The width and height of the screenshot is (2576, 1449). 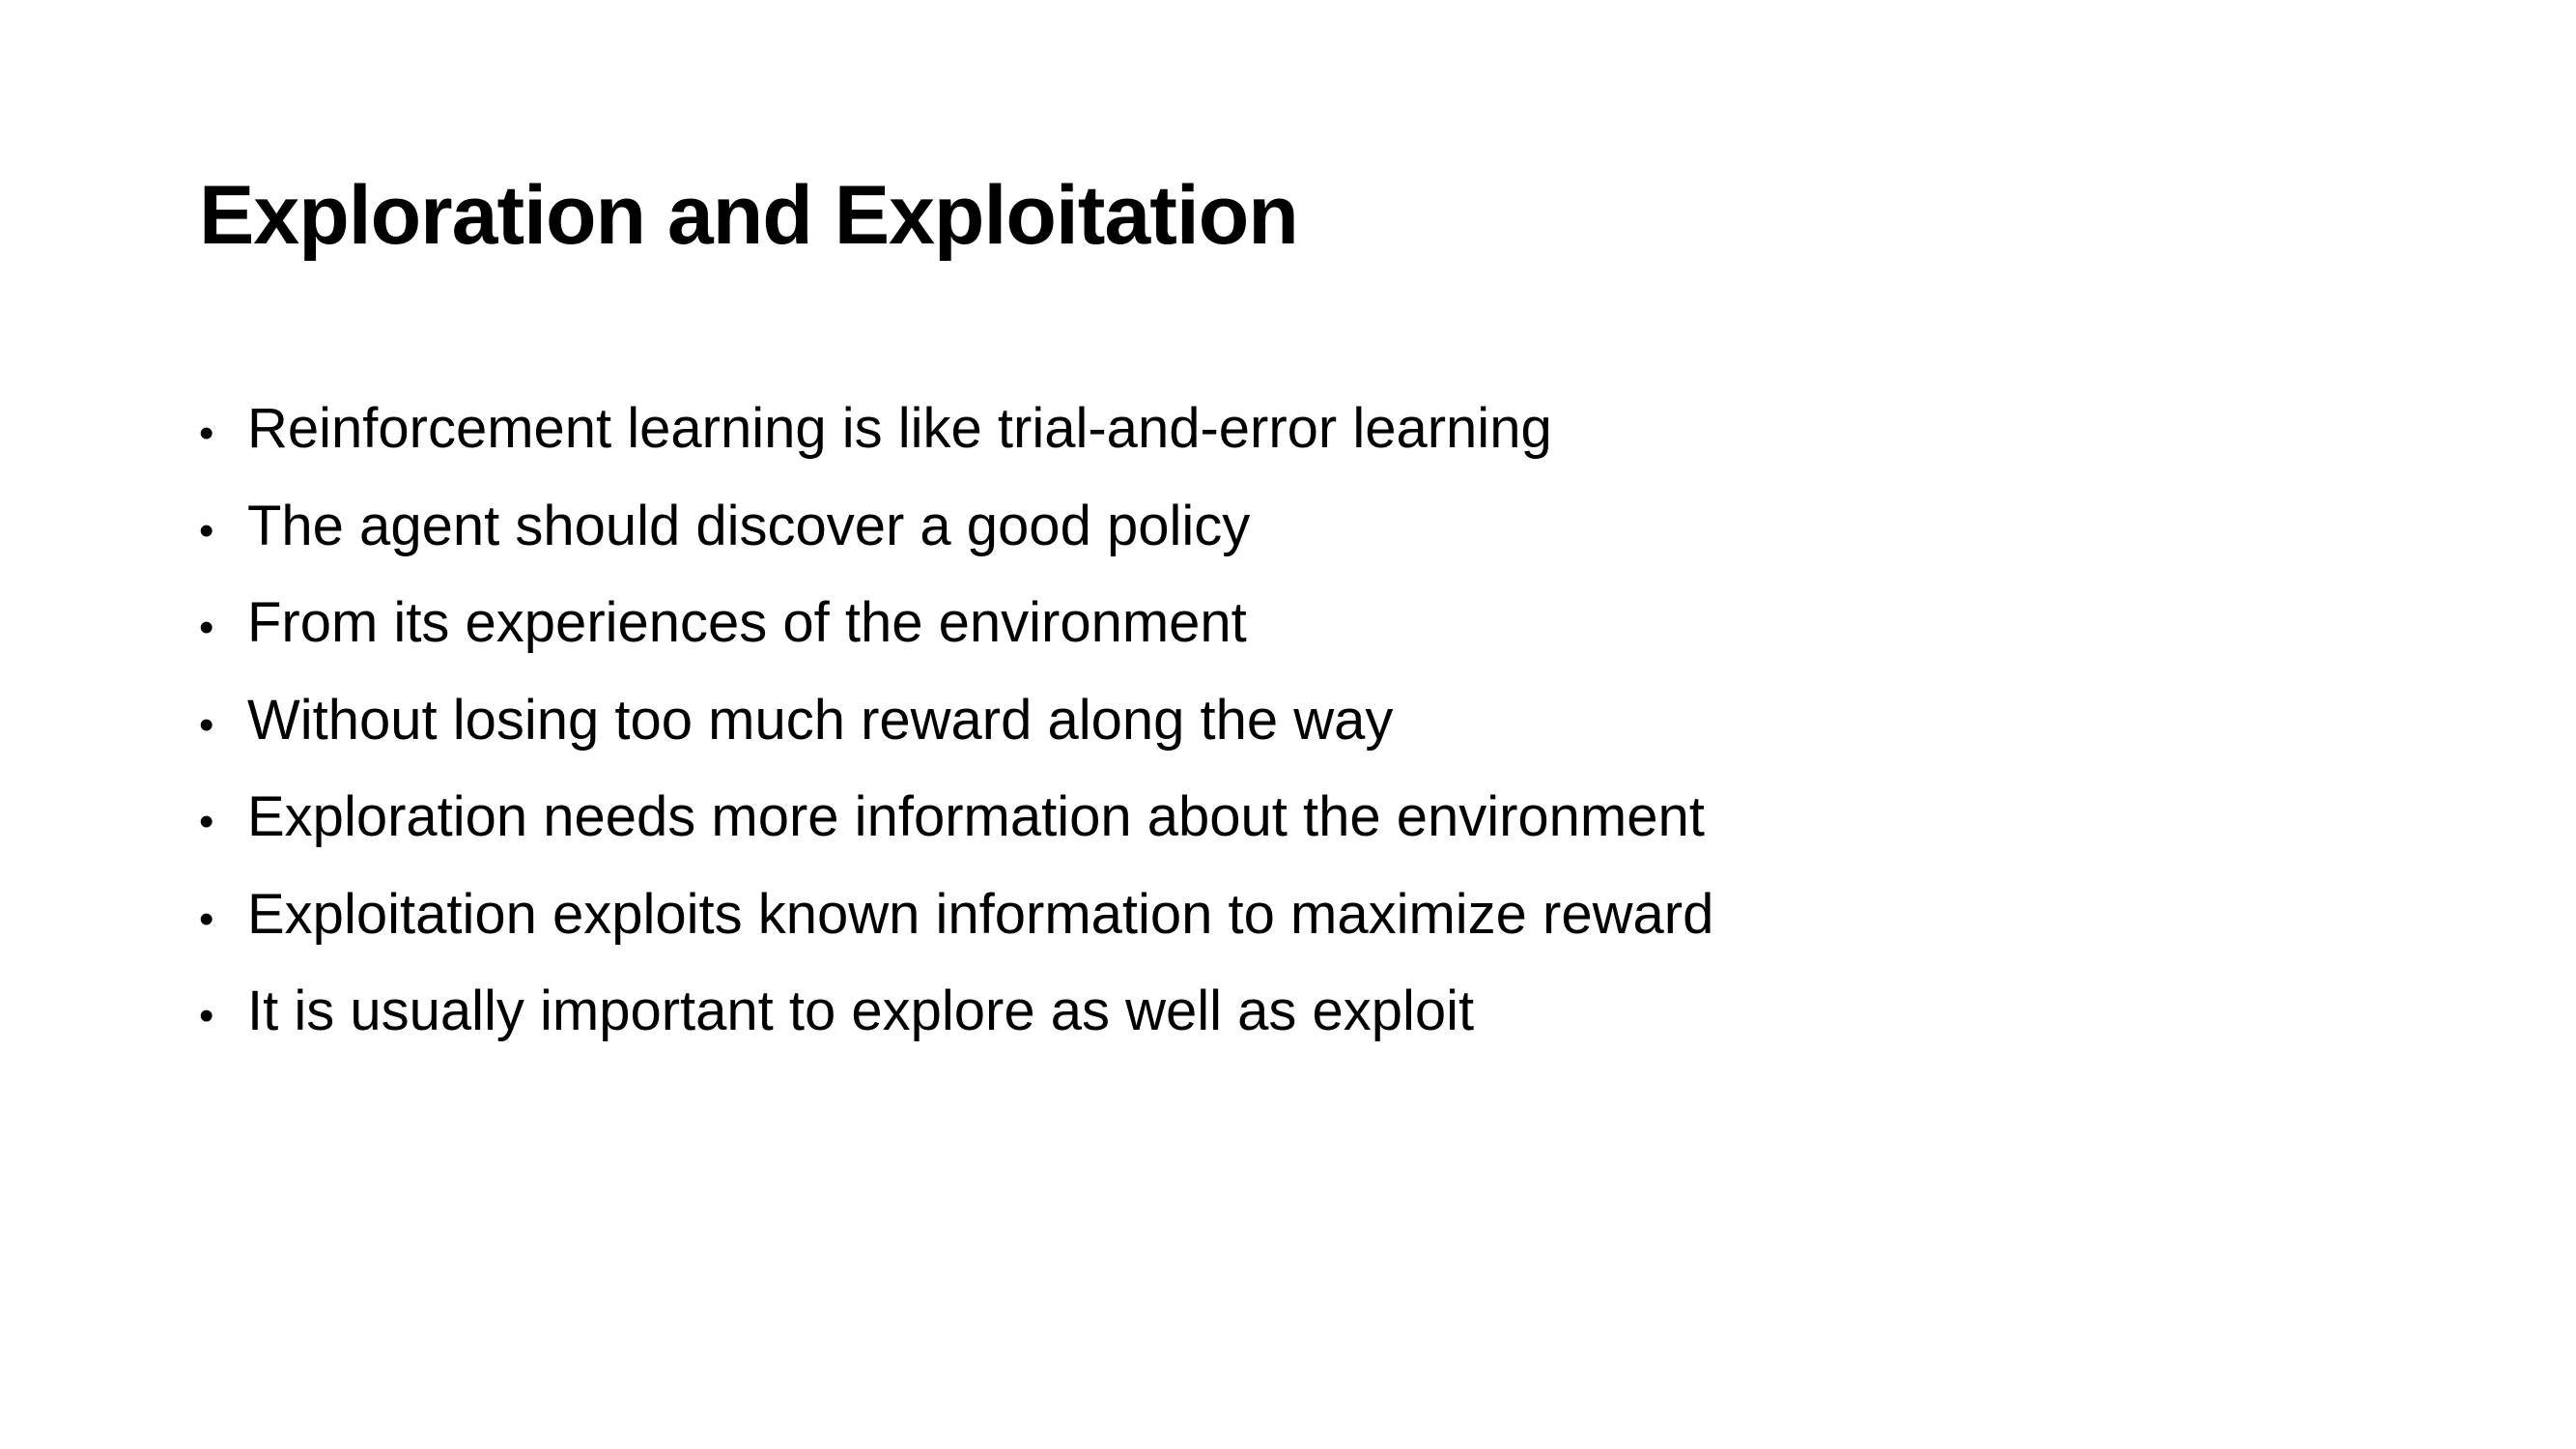 What do you see at coordinates (748, 215) in the screenshot?
I see `slide-title: Exploration and Exploitation` at bounding box center [748, 215].